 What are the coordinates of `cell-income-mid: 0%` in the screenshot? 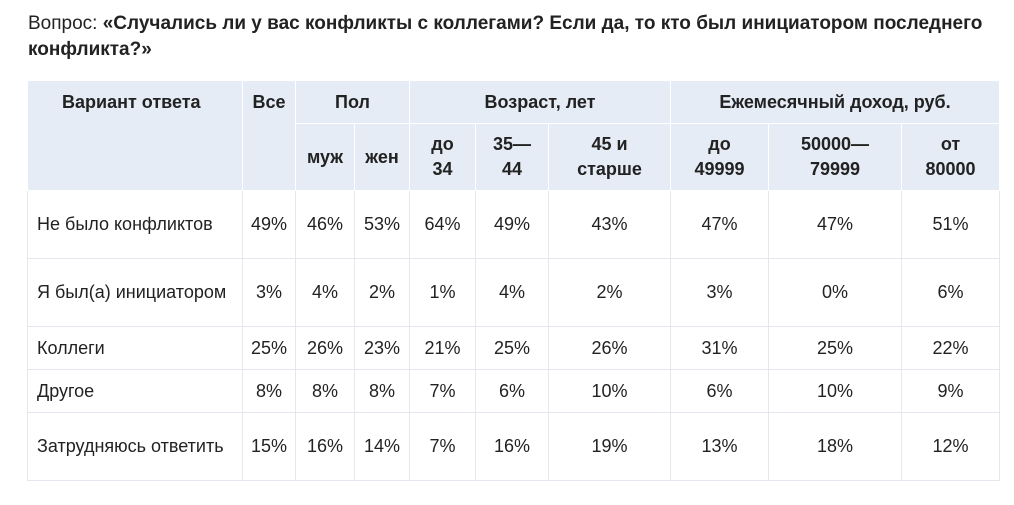 It's located at (835, 292).